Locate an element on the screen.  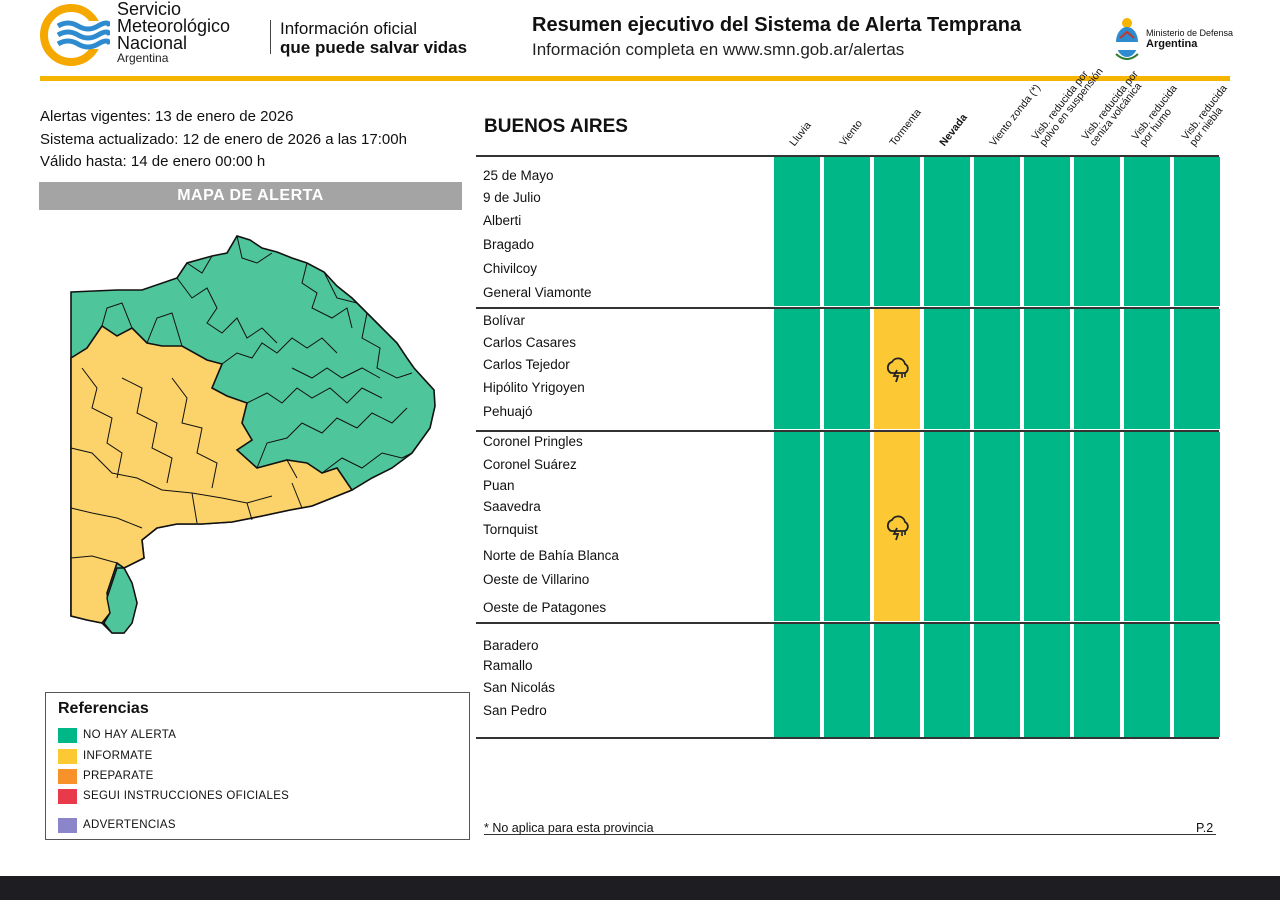
legend-label: PREPARATE is located at coordinates (118, 776).